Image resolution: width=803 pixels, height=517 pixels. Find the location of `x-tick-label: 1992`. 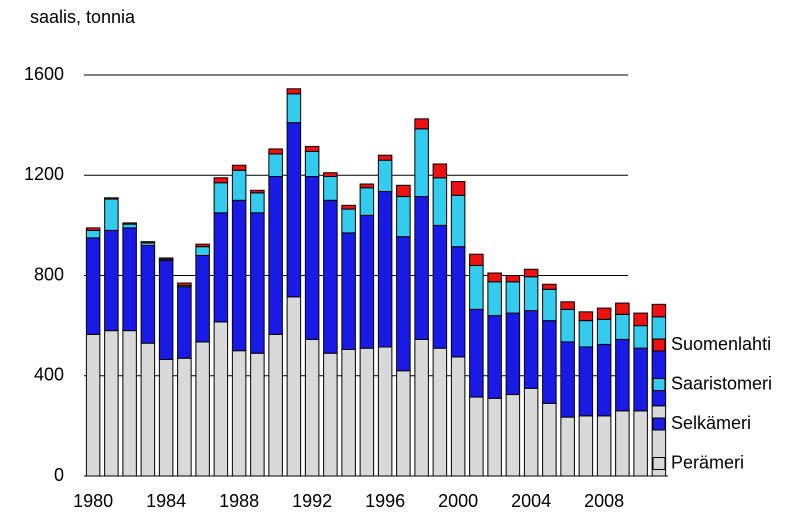

x-tick-label: 1992 is located at coordinates (312, 501).